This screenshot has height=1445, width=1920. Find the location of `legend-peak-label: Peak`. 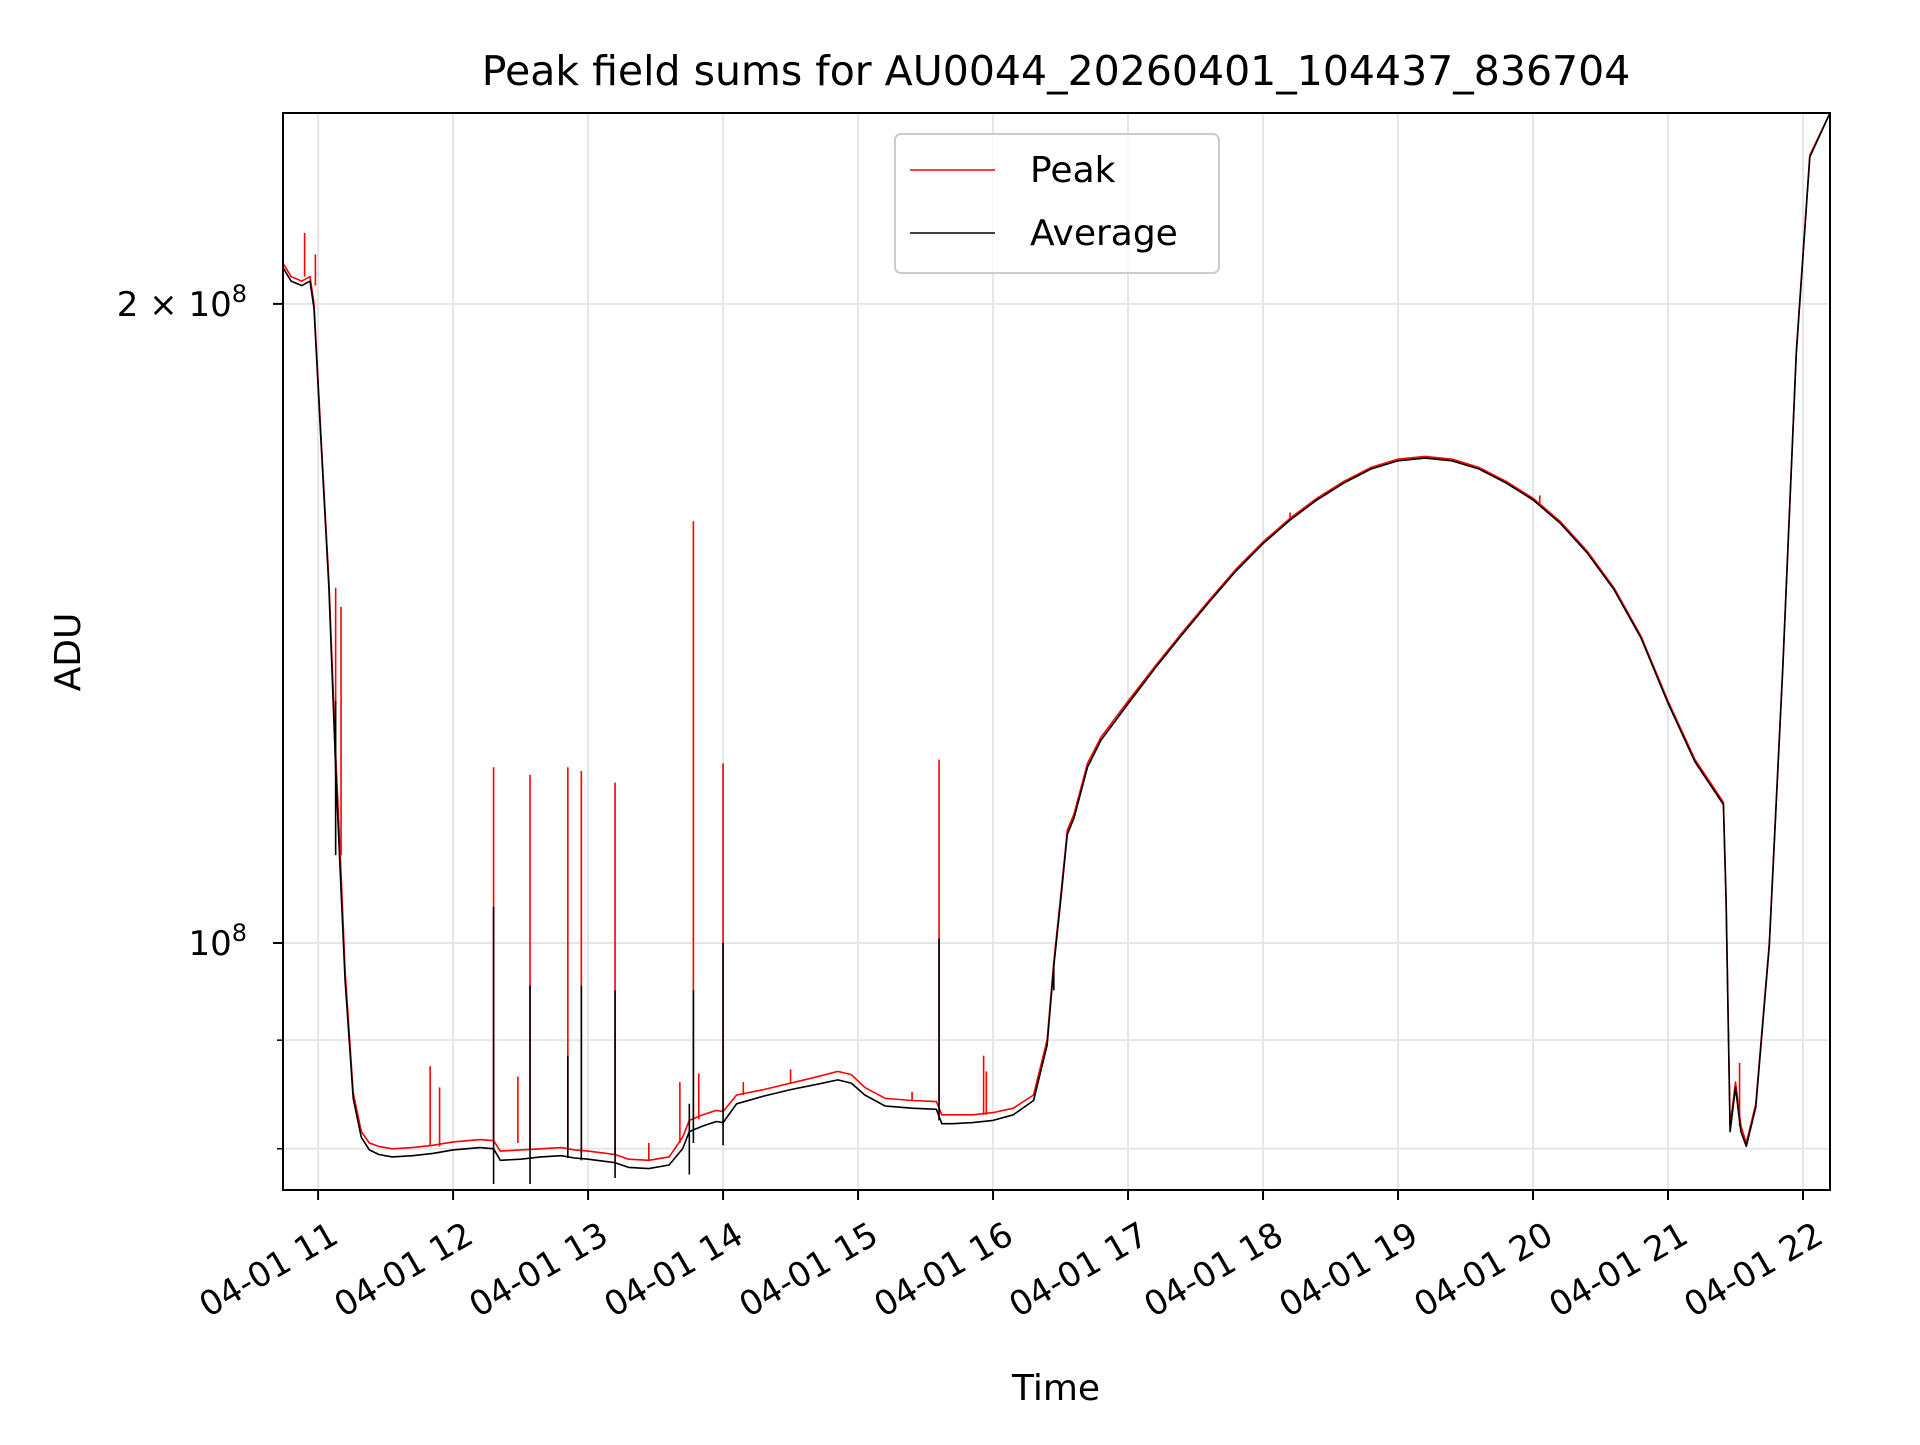

legend-peak-label: Peak is located at coordinates (1073, 170).